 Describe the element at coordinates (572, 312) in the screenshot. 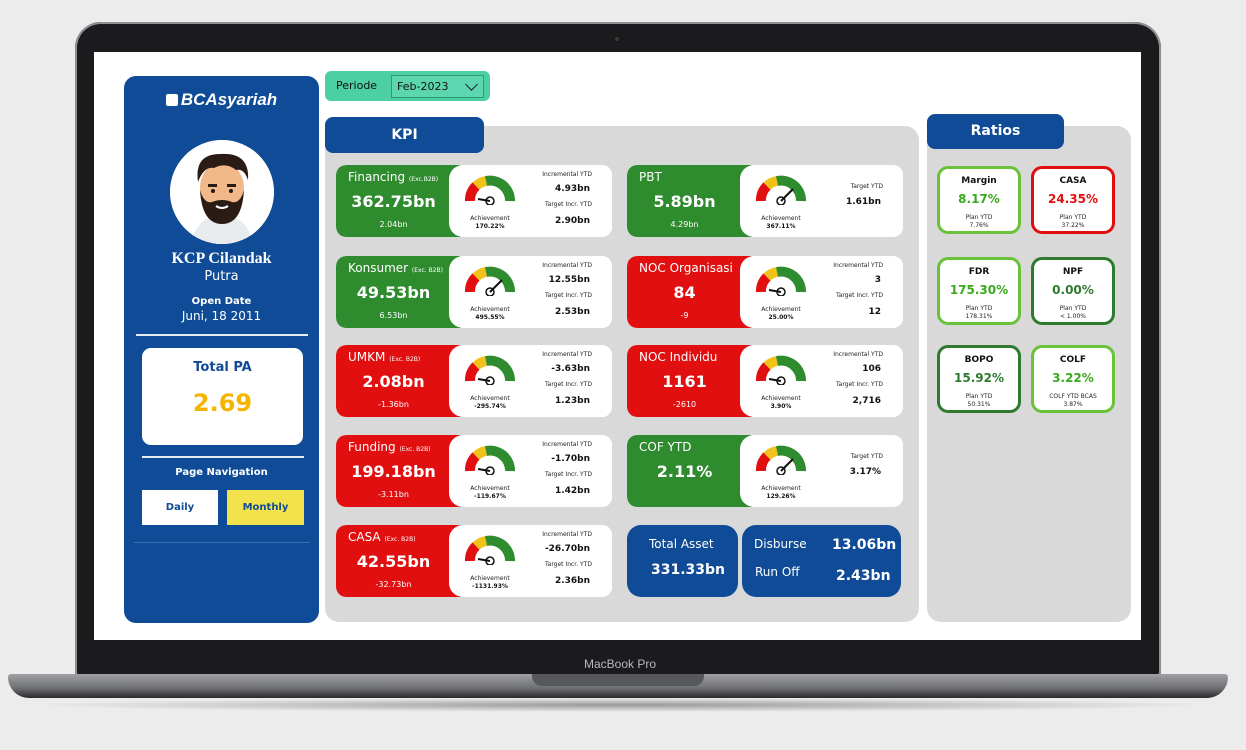

I see `target-incr-ytd-value: 2.53bn` at that location.